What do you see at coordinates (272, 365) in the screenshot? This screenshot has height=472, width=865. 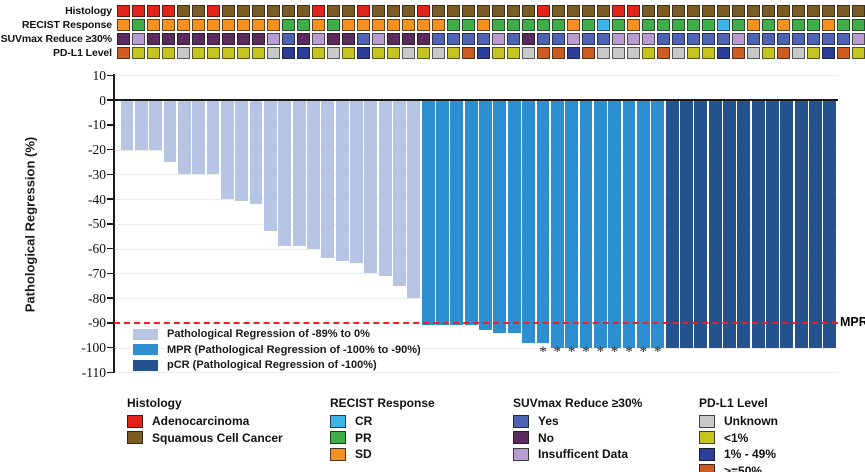 I see `inplot-legend-label: pCR (Pathological Regression of -100%)` at bounding box center [272, 365].